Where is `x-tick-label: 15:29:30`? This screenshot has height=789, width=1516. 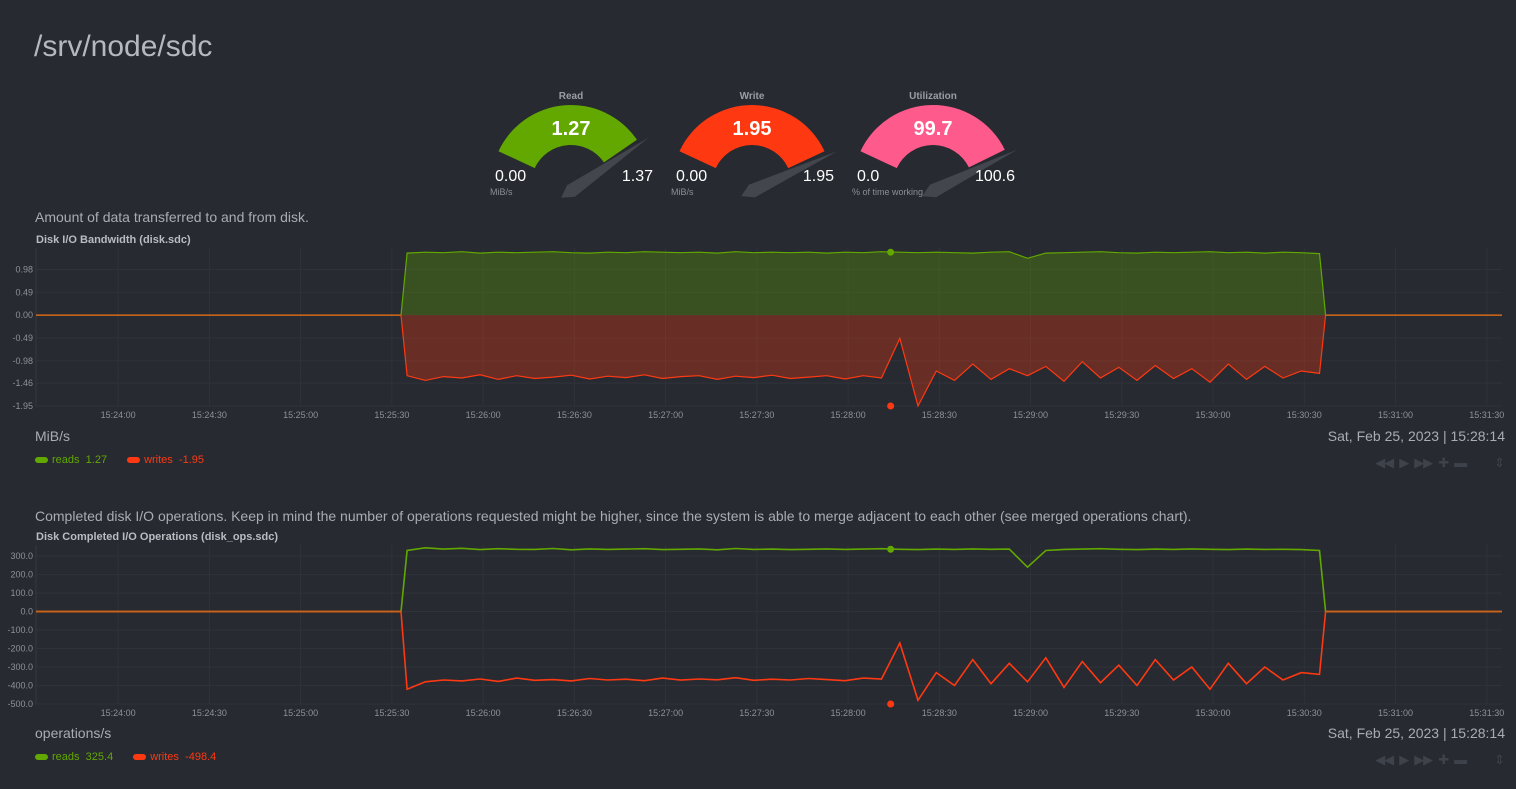 x-tick-label: 15:29:30 is located at coordinates (1121, 415).